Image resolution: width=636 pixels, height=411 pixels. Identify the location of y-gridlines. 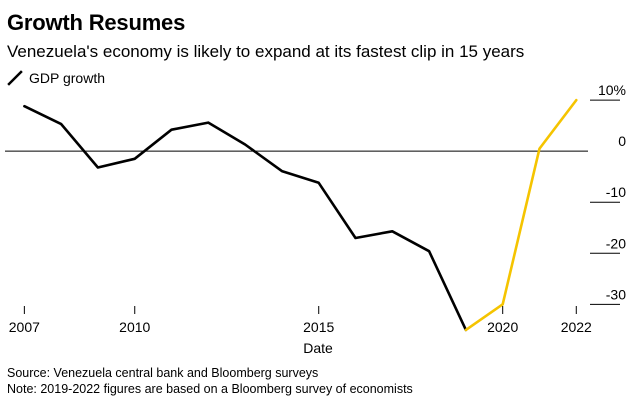
(605, 202).